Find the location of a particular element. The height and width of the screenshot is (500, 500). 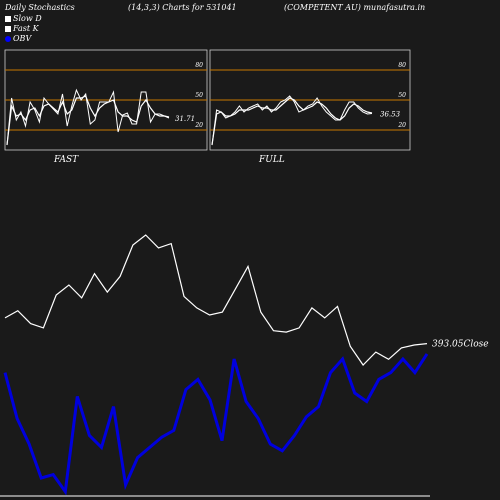

legend-slow-d: Slow D is located at coordinates (23, 18).